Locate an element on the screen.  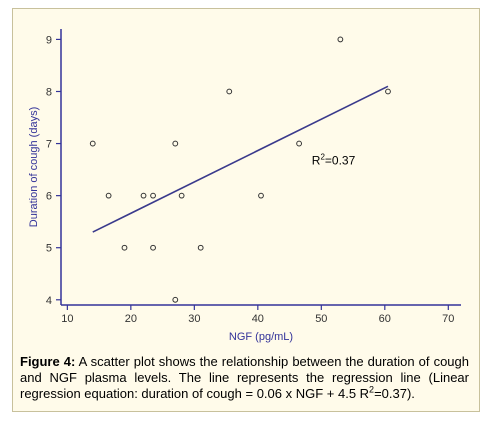
r-squared-annotation: R2=0.37 is located at coordinates (334, 159).